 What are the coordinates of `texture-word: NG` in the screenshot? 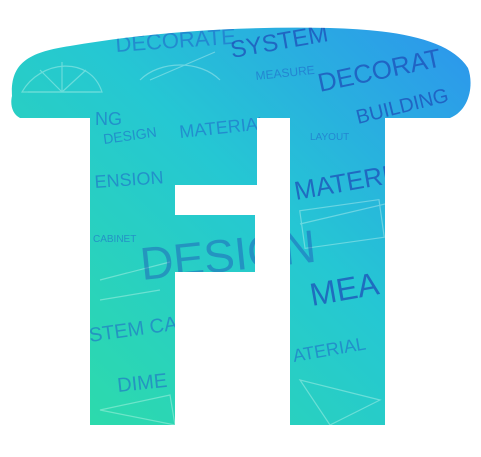 It's located at (108, 119).